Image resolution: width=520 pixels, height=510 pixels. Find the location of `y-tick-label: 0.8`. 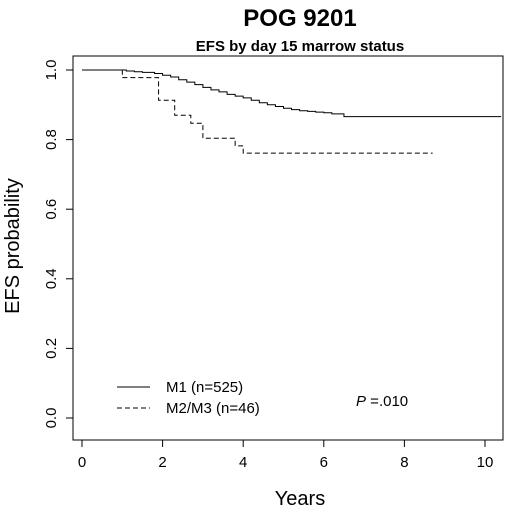

y-tick-label: 0.8 is located at coordinates (51, 139).